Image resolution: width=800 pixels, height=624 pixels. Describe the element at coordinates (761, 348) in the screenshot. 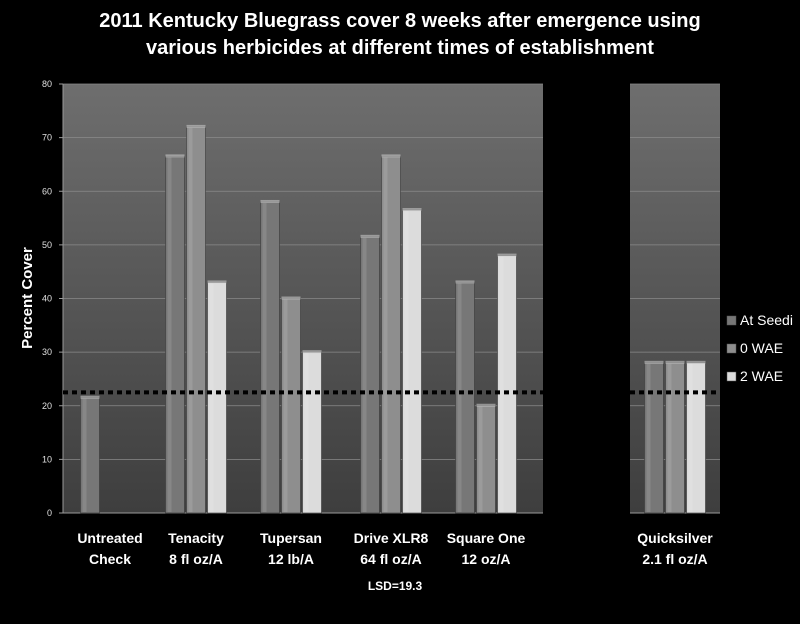

I see `legend-label: 0 WAE` at that location.